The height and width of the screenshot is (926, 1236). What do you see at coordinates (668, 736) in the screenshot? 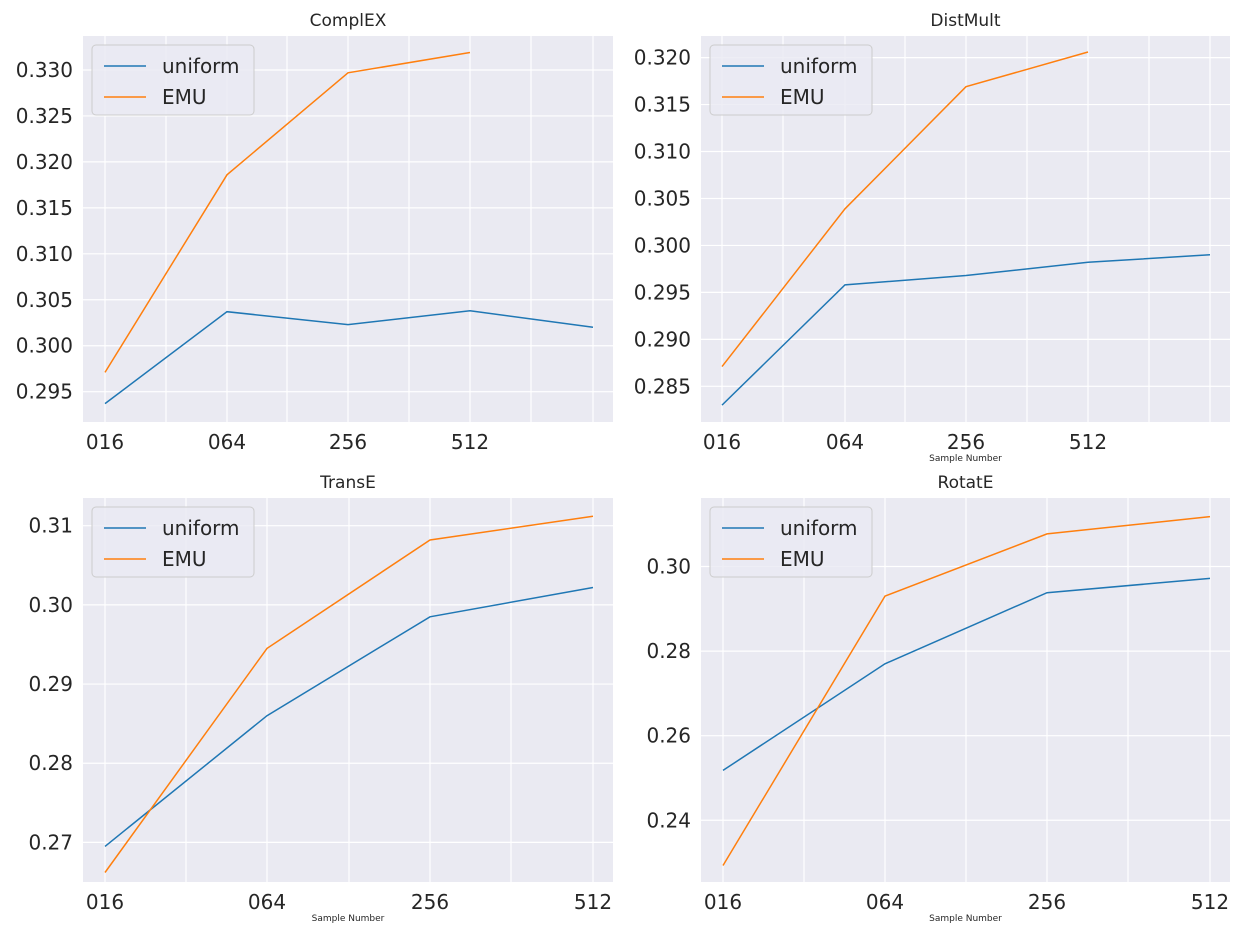
I see `y-tick-label: 0.26` at bounding box center [668, 736].